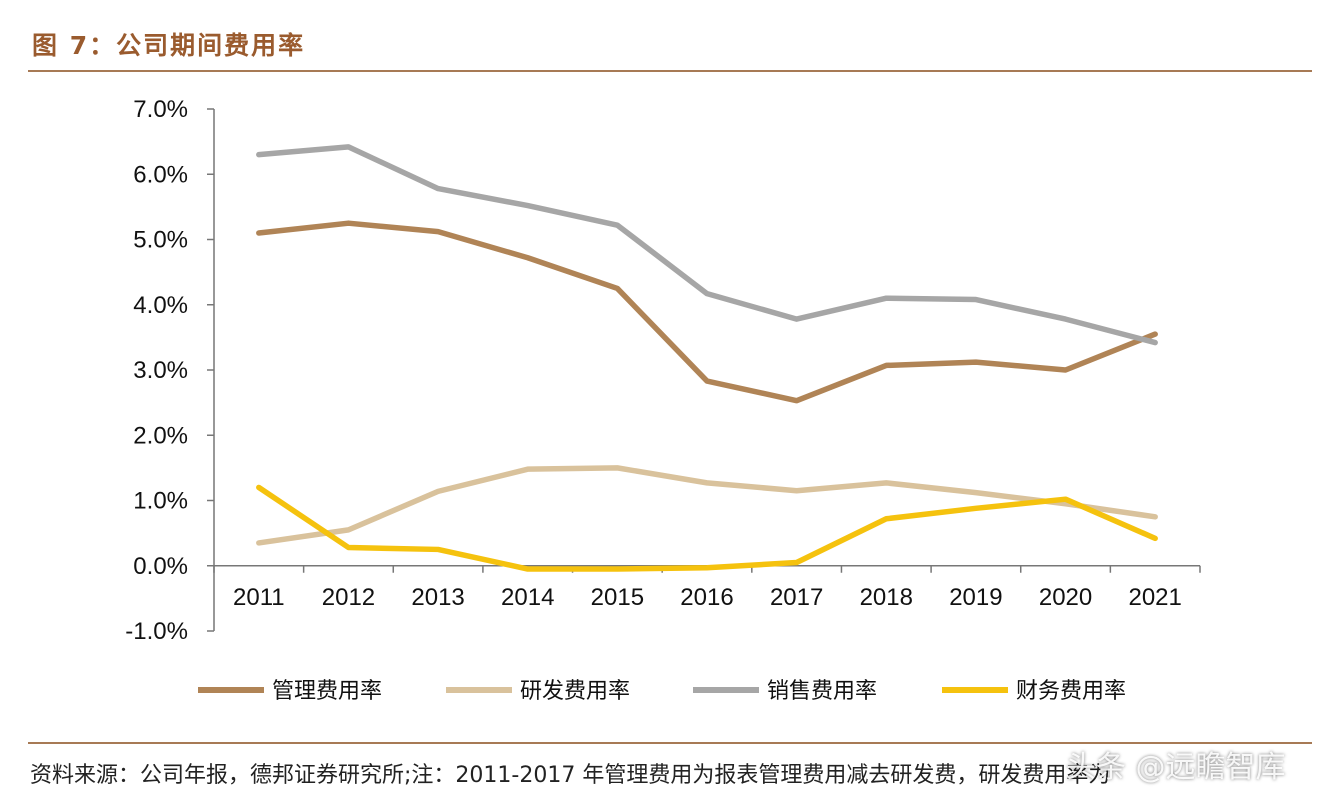  What do you see at coordinates (437, 597) in the screenshot?
I see `x-tick-label: 2013` at bounding box center [437, 597].